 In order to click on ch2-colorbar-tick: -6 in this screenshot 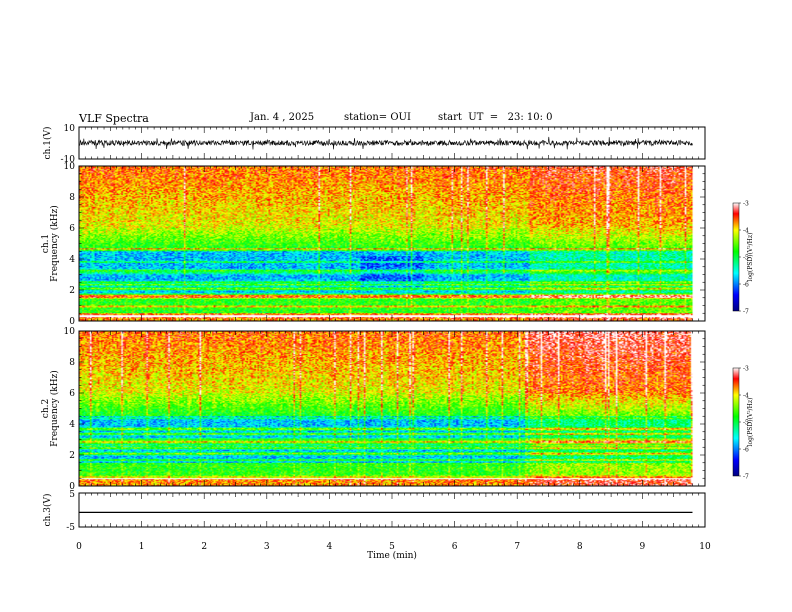, I will do `click(746, 450)`.